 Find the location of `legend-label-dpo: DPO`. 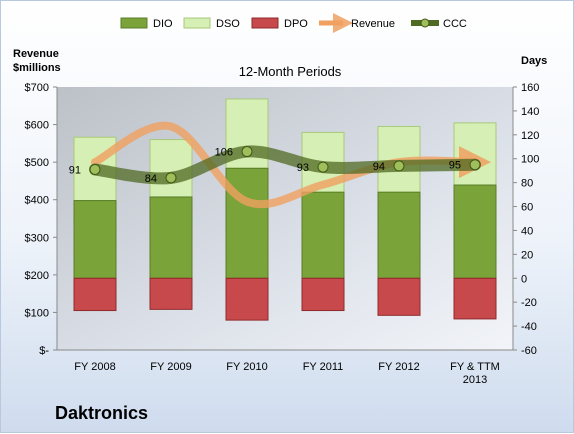

legend-label-dpo: DPO is located at coordinates (296, 24).